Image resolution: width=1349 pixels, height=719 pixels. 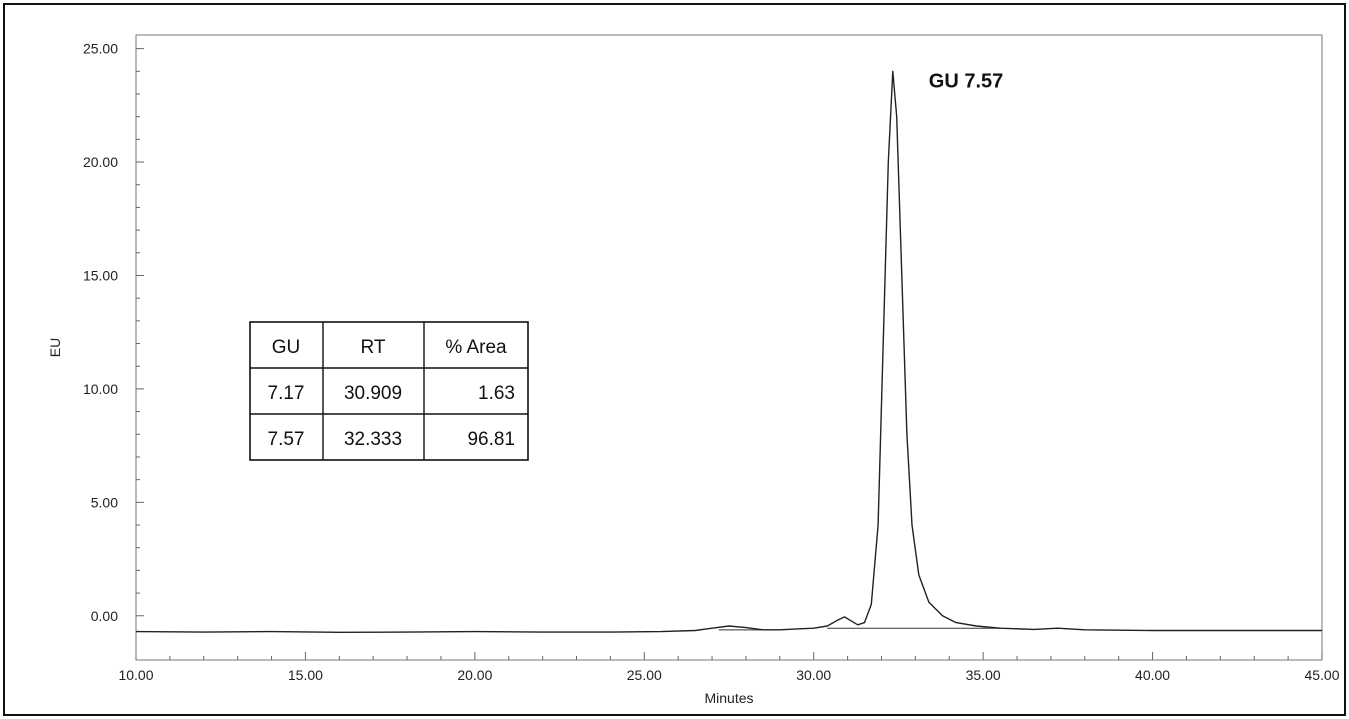 I want to click on table-header-rt: RT, so click(x=373, y=347).